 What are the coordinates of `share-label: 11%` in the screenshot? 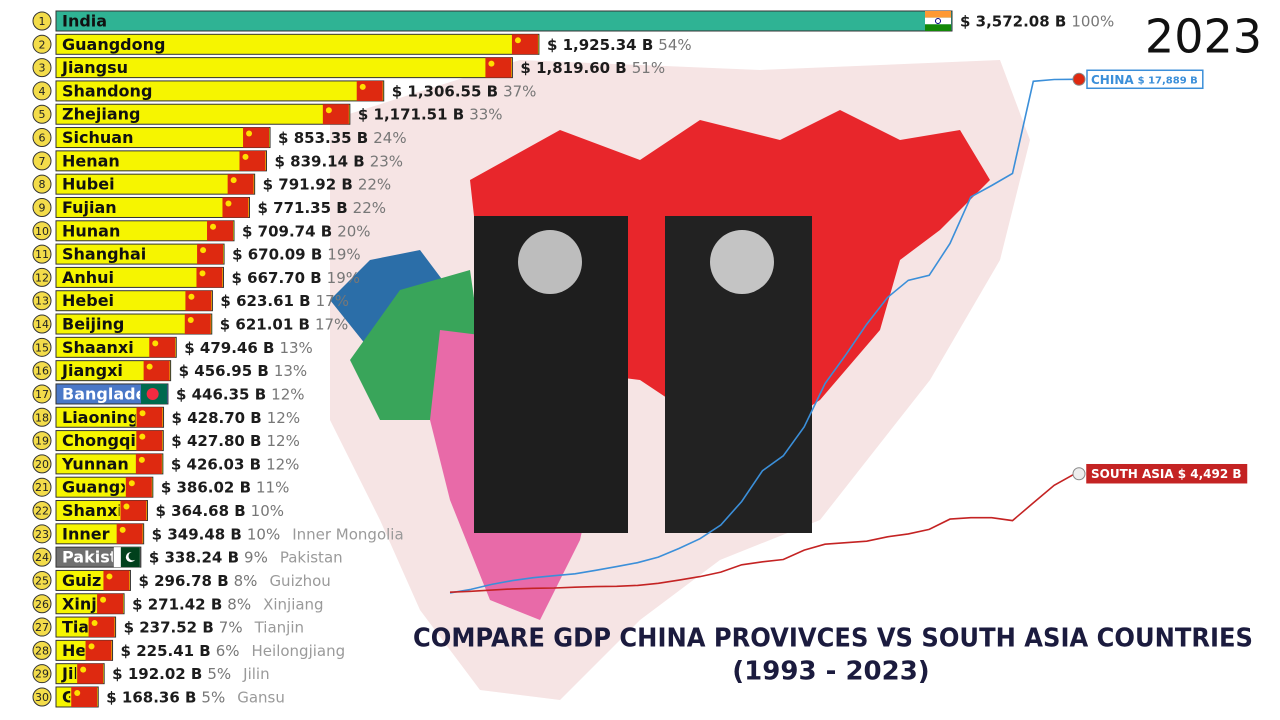 It's located at (272, 488).